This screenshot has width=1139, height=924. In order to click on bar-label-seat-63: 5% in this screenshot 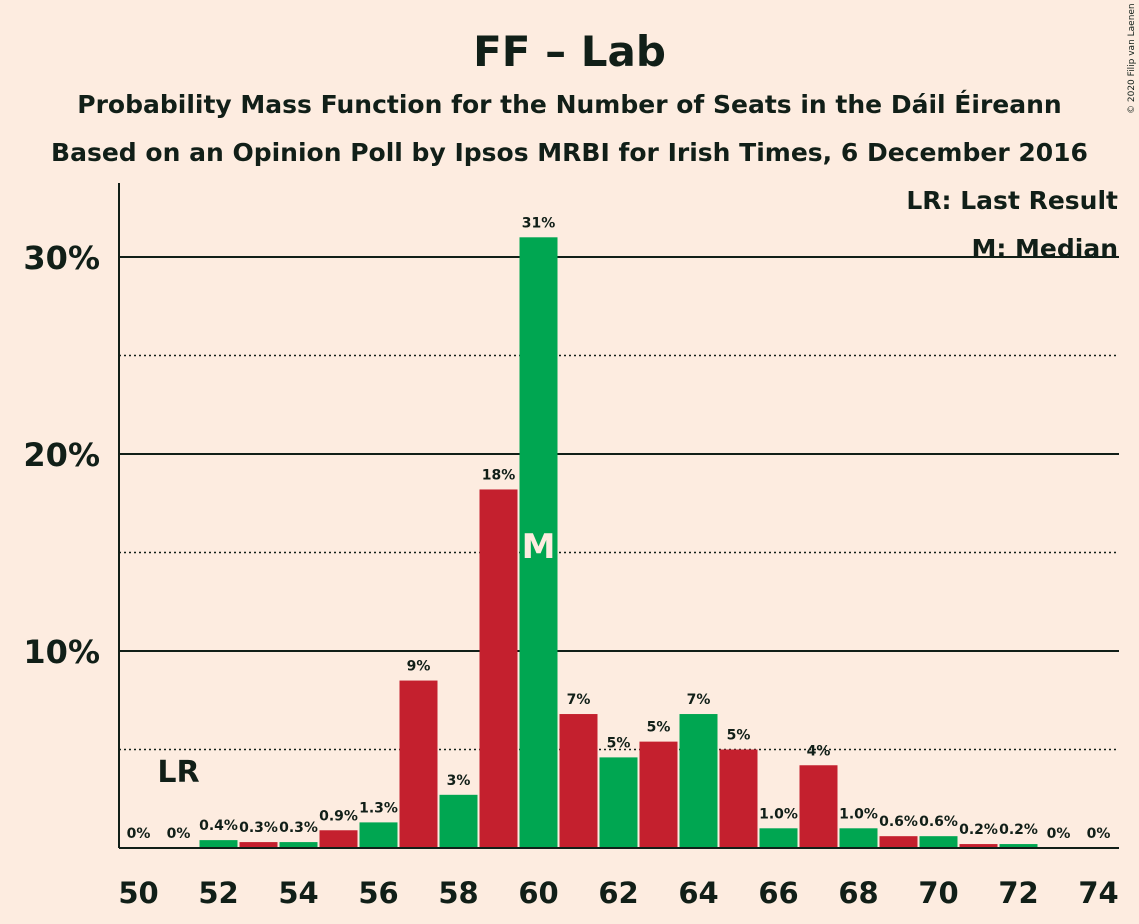, I will do `click(659, 728)`.